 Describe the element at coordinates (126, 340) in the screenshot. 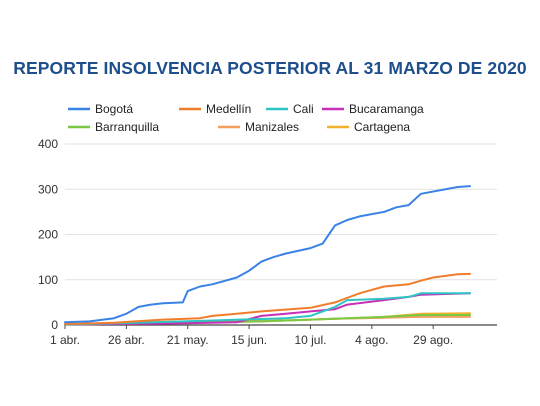

I see `x-tick-label: 26 abr.` at that location.